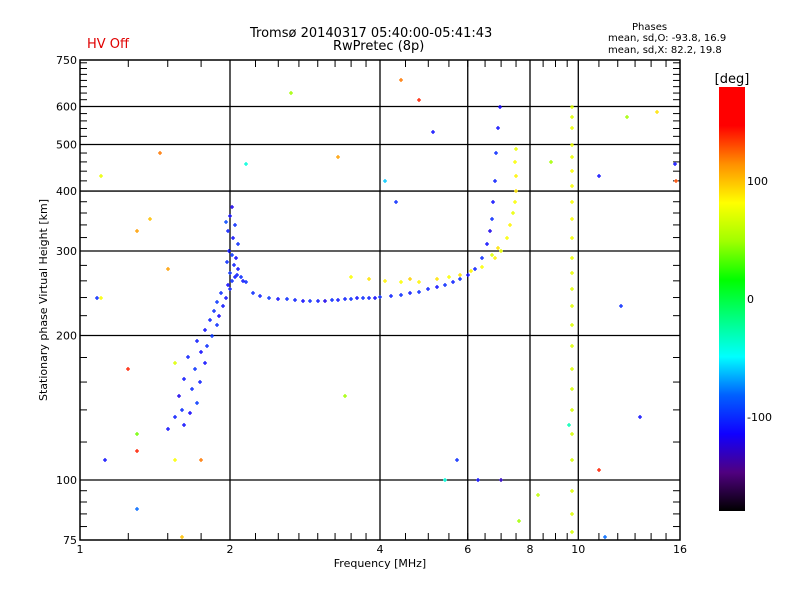 The width and height of the screenshot is (800, 600). I want to click on y-tick-labels: 75 100 200 300 400 500 600 750, so click(66, 300).